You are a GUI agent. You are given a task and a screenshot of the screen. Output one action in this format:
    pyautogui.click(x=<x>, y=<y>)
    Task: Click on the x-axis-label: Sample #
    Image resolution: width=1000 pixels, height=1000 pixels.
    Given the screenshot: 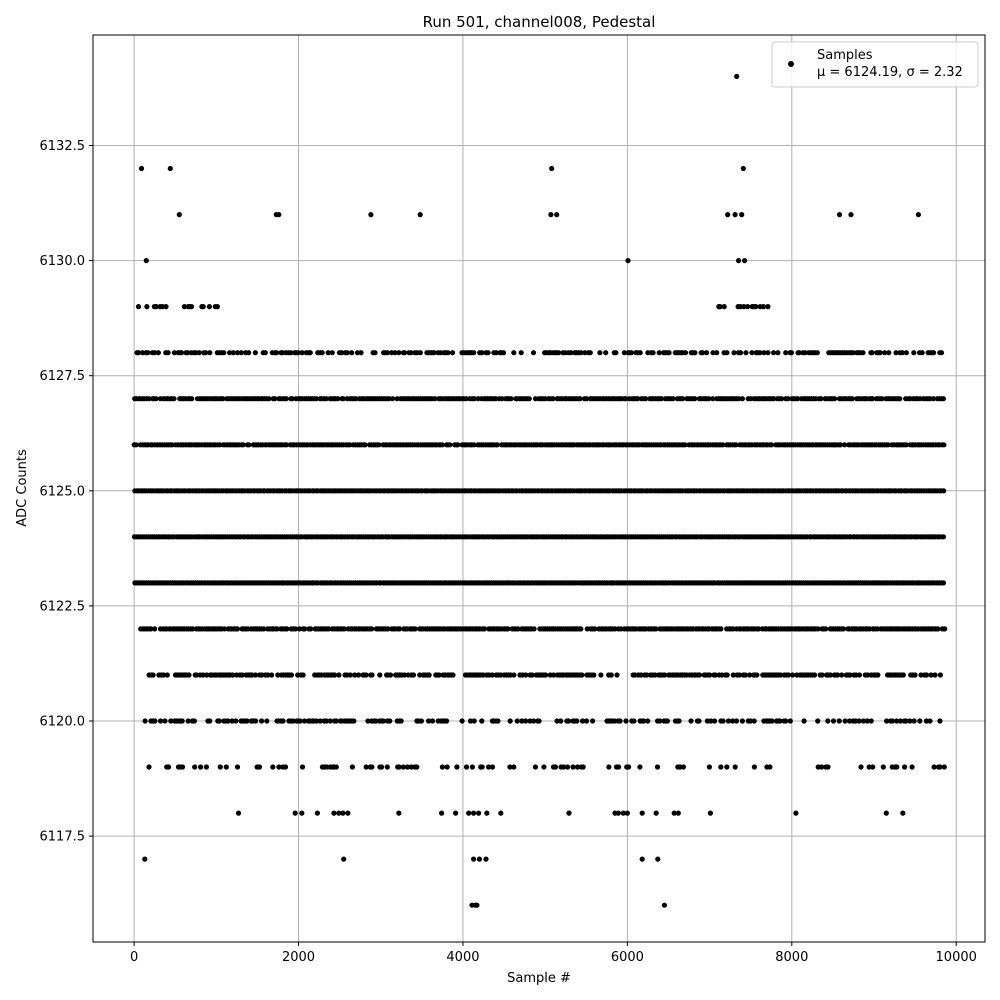 What is the action you would take?
    pyautogui.click(x=539, y=978)
    